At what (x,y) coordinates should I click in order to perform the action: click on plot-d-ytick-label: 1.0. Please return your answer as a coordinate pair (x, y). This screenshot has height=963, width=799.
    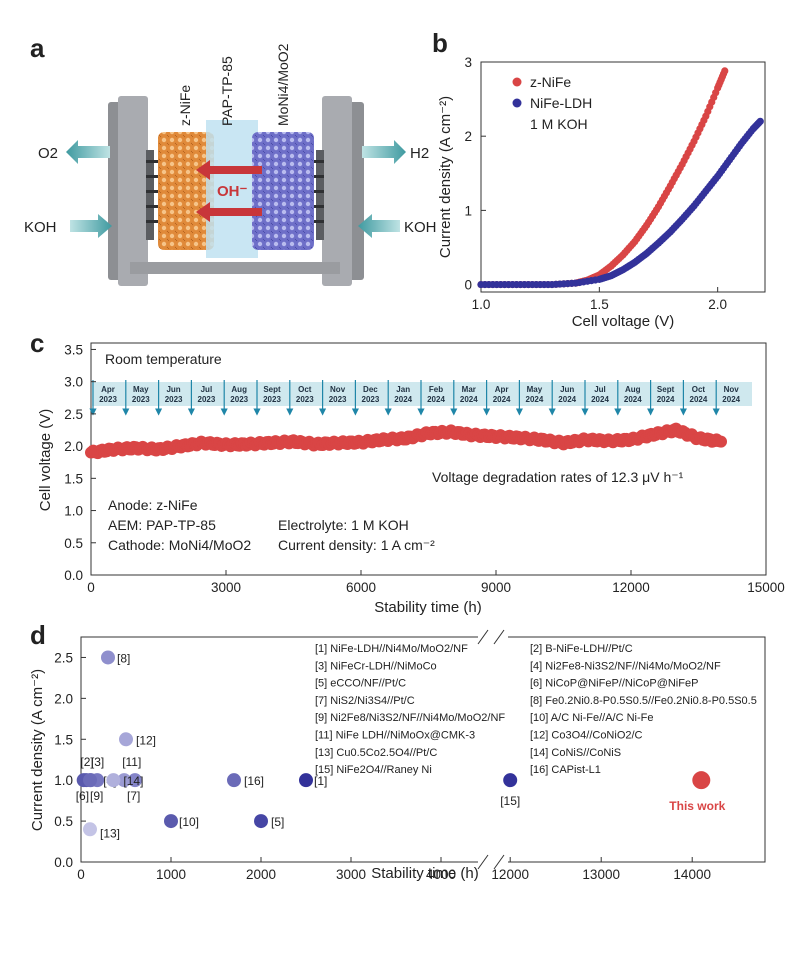
    Looking at the image, I should click on (63, 780).